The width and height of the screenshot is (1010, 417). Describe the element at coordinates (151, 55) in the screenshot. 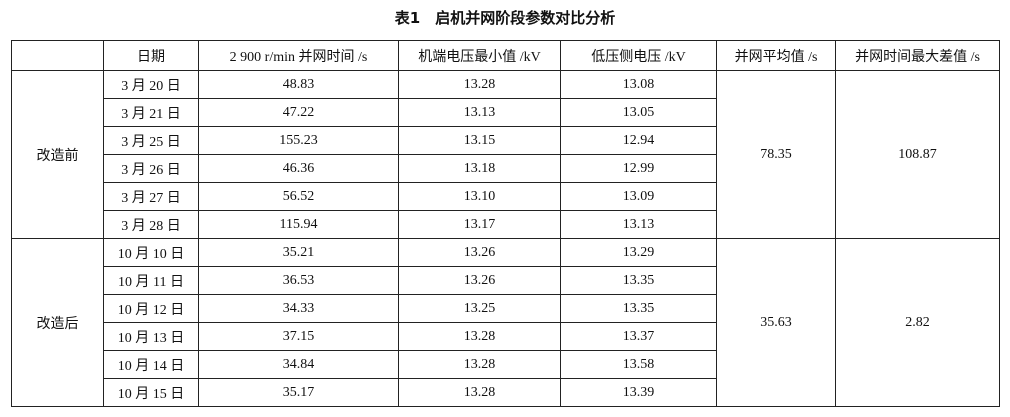

I see `header-cell: 日期` at that location.